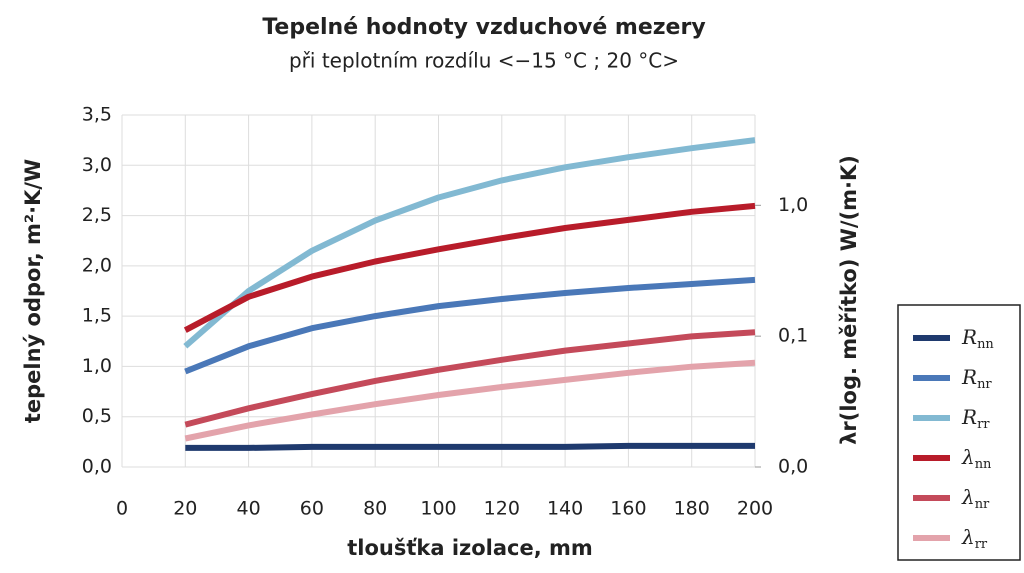 The image size is (1024, 573). I want to click on legend-label: λnr, so click(975, 498).